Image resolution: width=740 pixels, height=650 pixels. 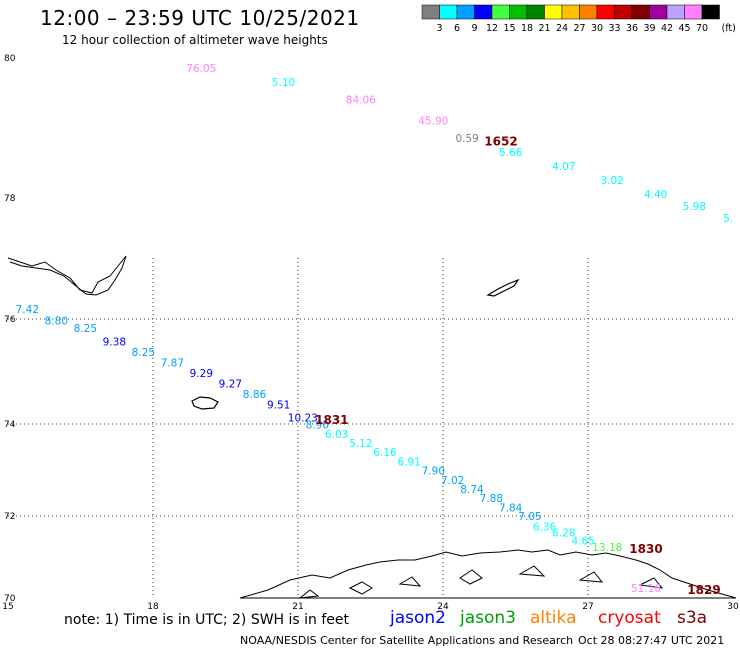 I want to click on island-bjornoya, so click(x=205, y=403).